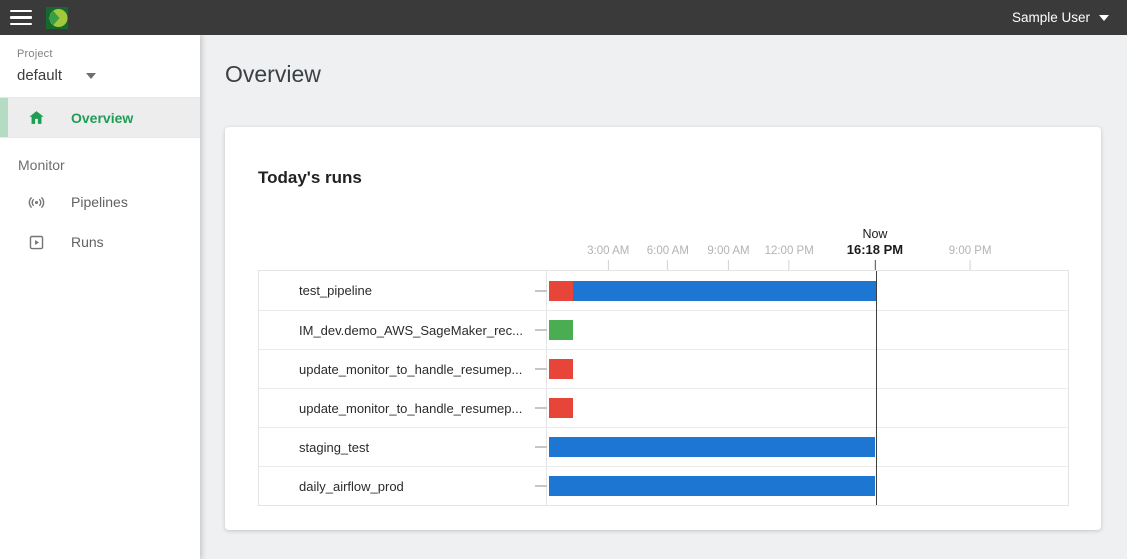  What do you see at coordinates (563, 17) in the screenshot?
I see `topbar: Sample User` at bounding box center [563, 17].